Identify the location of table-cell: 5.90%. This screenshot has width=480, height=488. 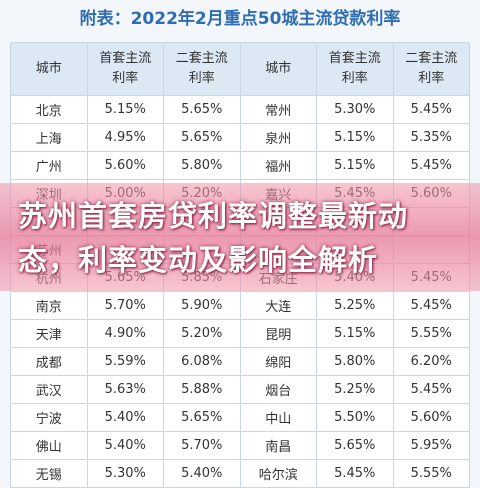
(202, 305).